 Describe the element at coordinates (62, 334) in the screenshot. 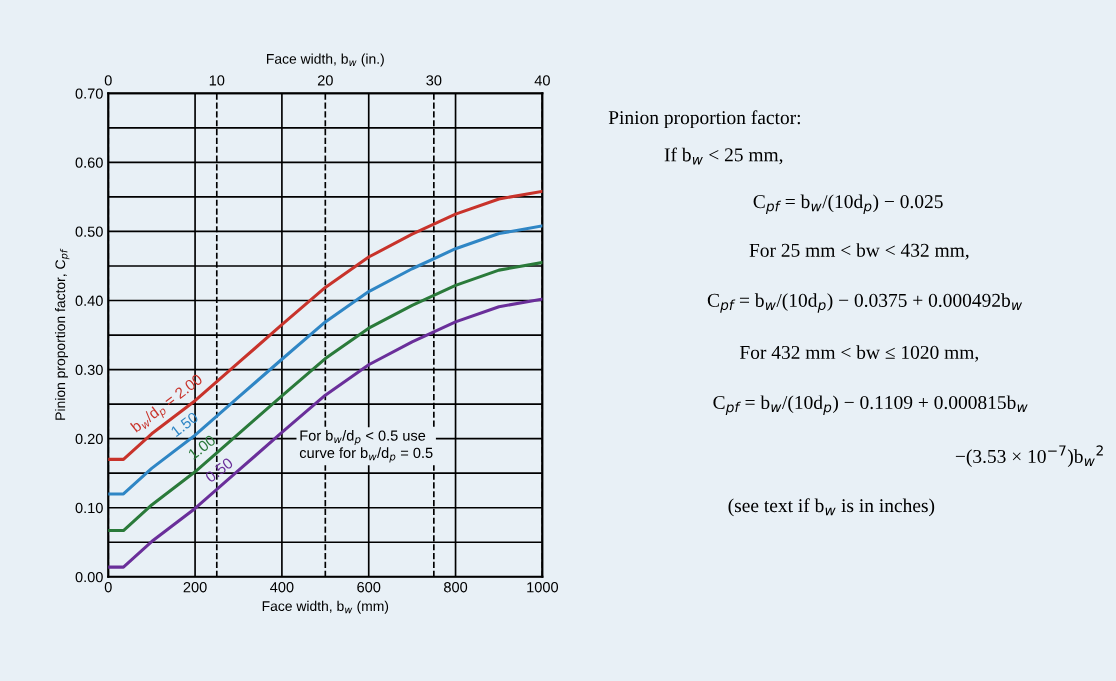

I see `y-axis-title: Pinion proportion factor, C$_{pf}$` at that location.